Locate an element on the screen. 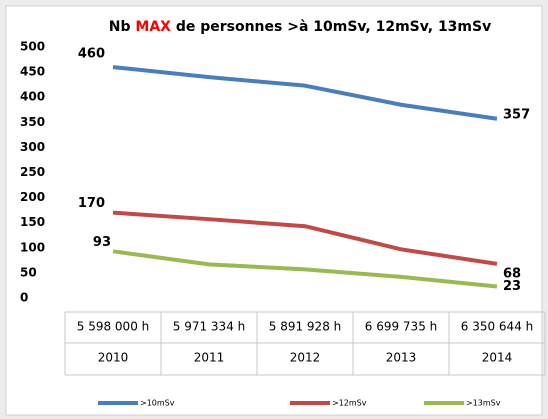  x-tick-label: 2014 is located at coordinates (497, 358).